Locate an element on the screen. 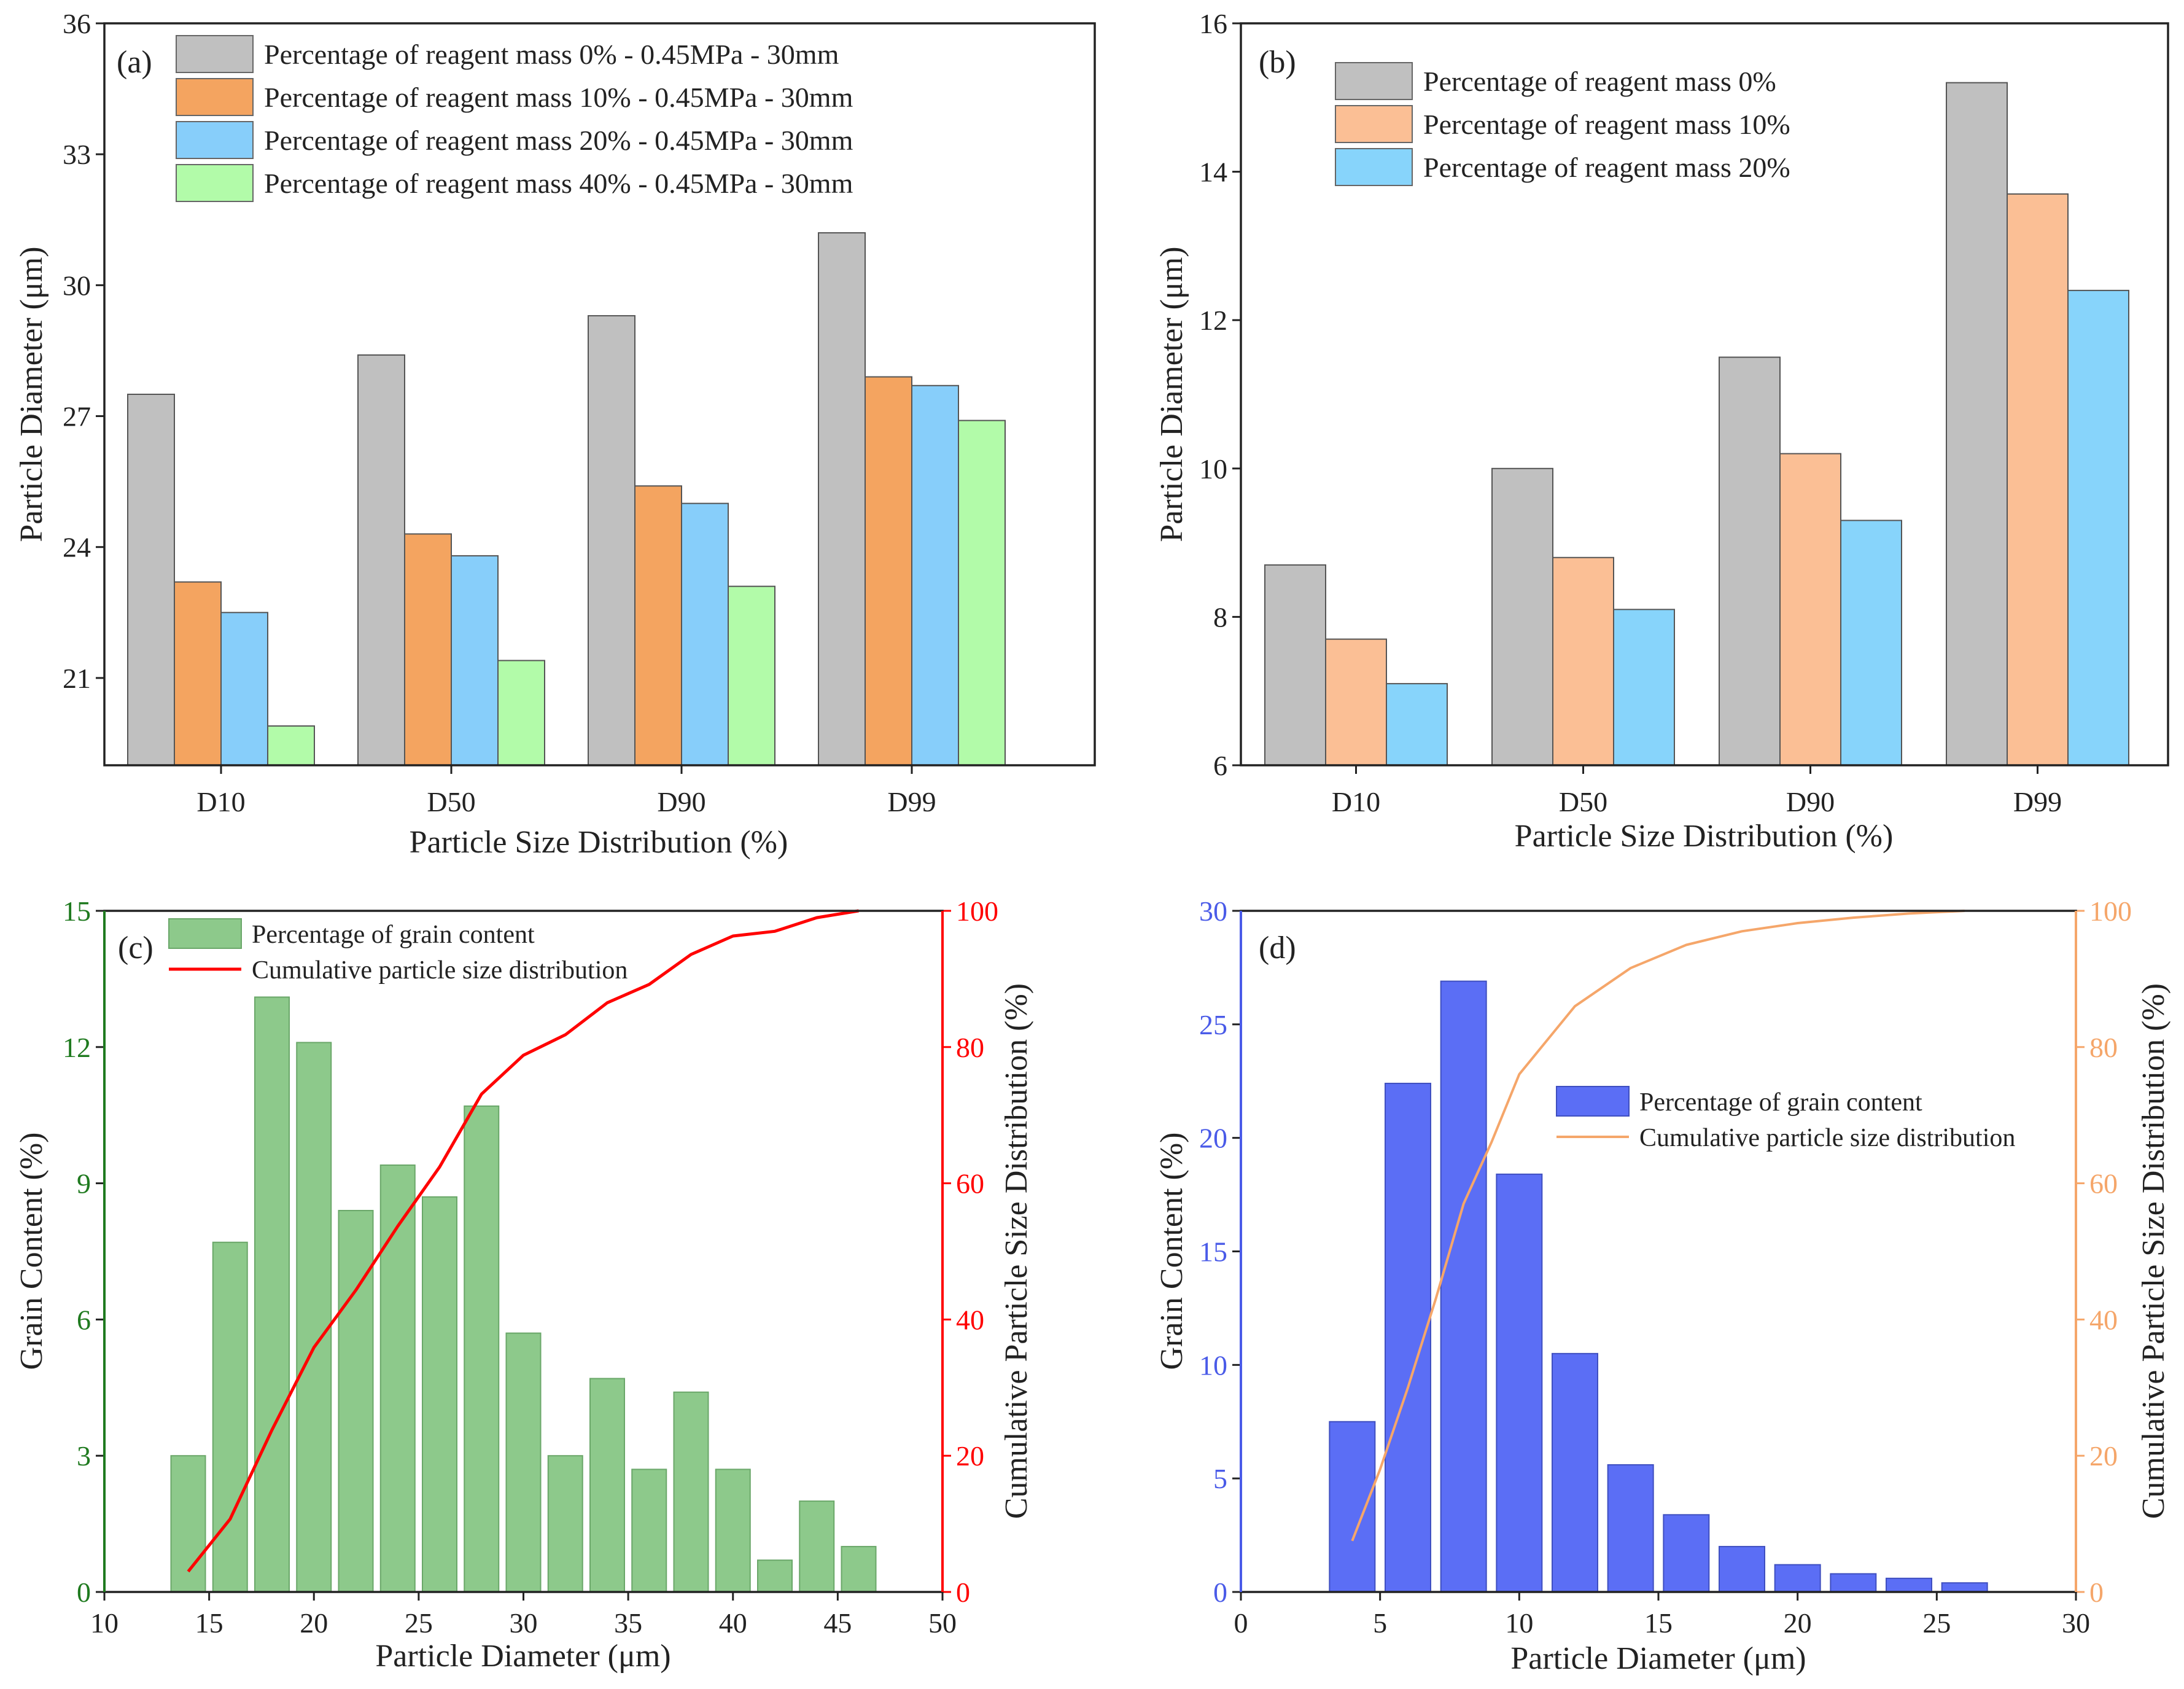 The height and width of the screenshot is (1689, 2184). y-tick-label: 36 is located at coordinates (77, 23).